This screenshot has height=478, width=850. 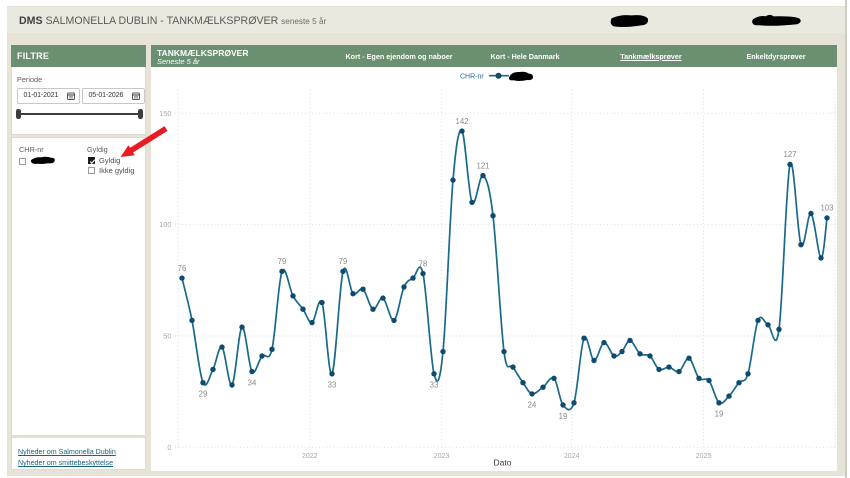 What do you see at coordinates (442, 456) in the screenshot?
I see `svg-text: 2023` at bounding box center [442, 456].